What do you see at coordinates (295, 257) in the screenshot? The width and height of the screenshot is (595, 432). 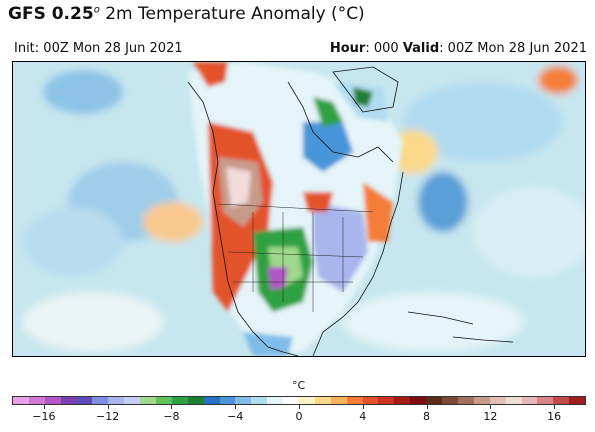 I see `political-borders` at bounding box center [295, 257].